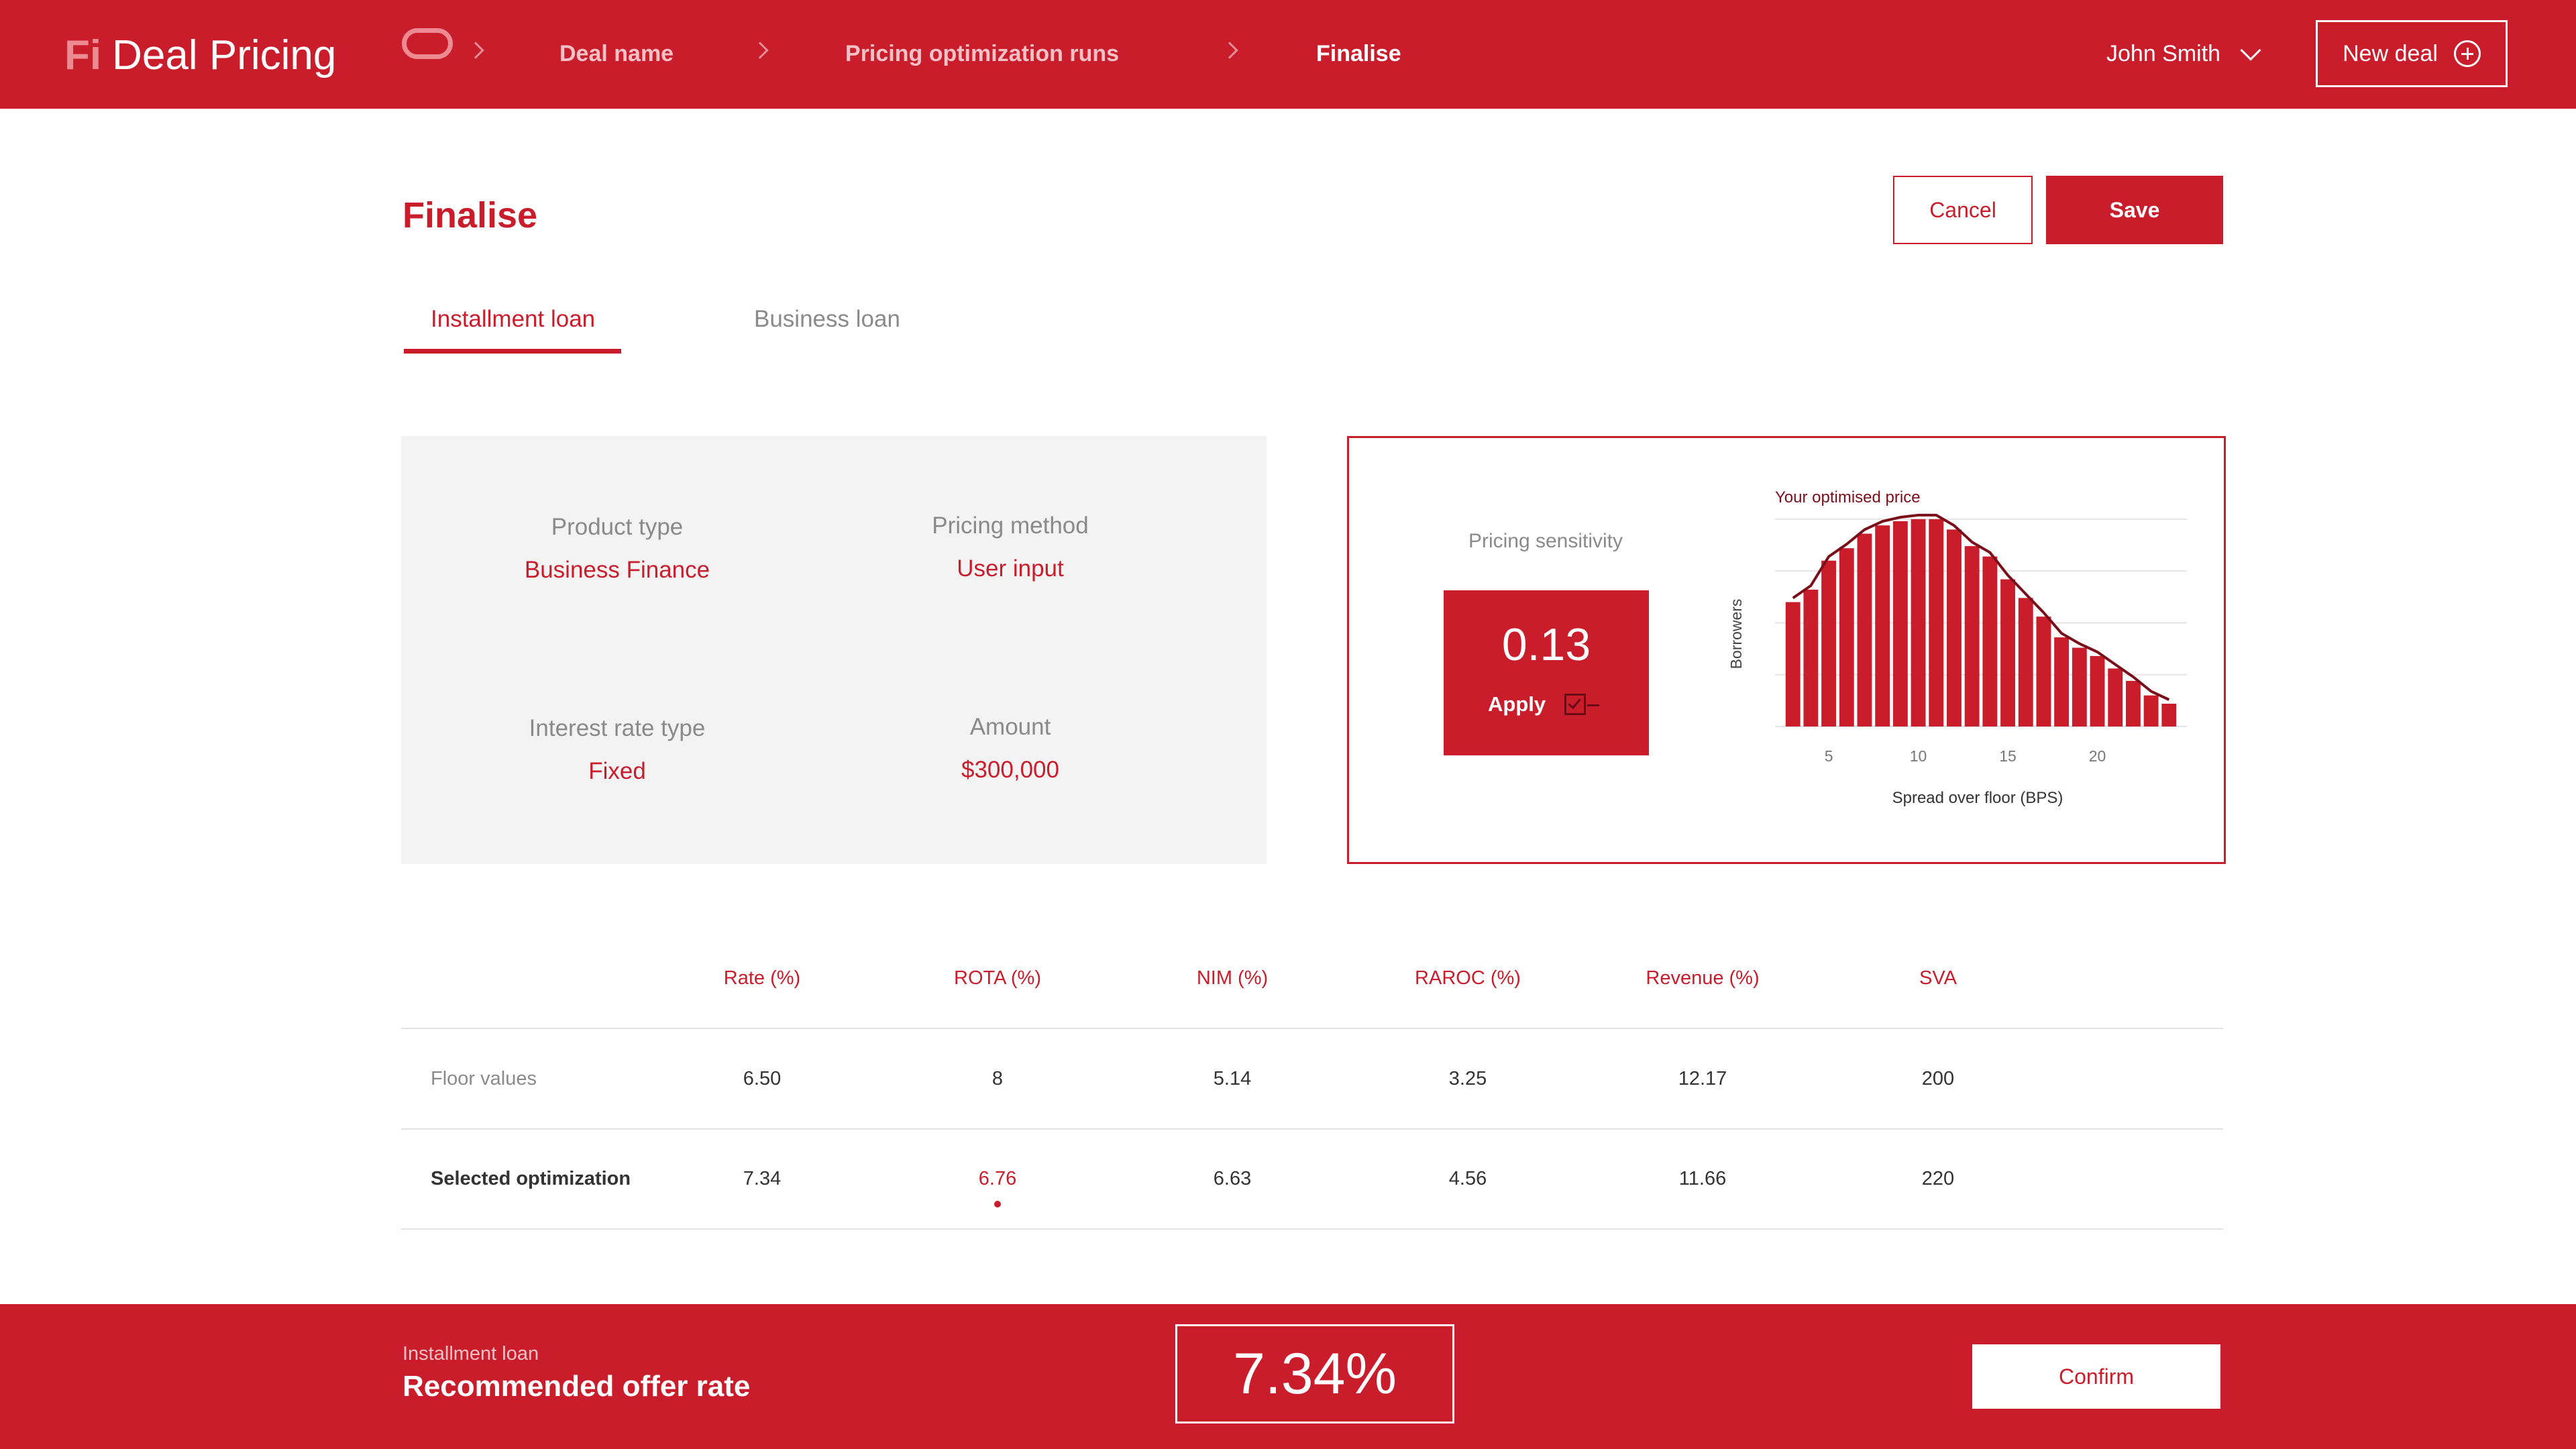 This screenshot has width=2576, height=1449. Describe the element at coordinates (617, 570) in the screenshot. I see `product-type-value: Business Finance` at that location.